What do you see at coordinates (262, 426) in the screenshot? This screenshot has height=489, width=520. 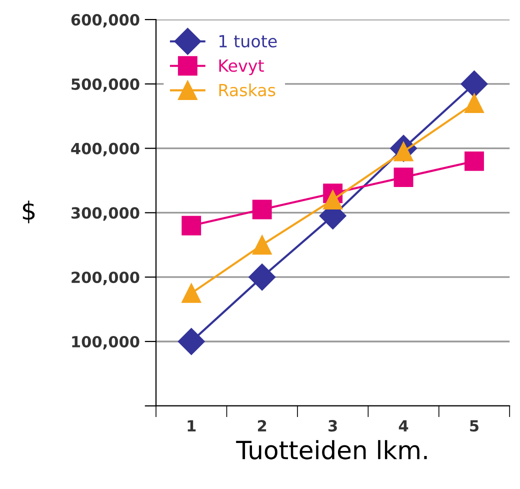 I see `x-tick-label: 2` at bounding box center [262, 426].